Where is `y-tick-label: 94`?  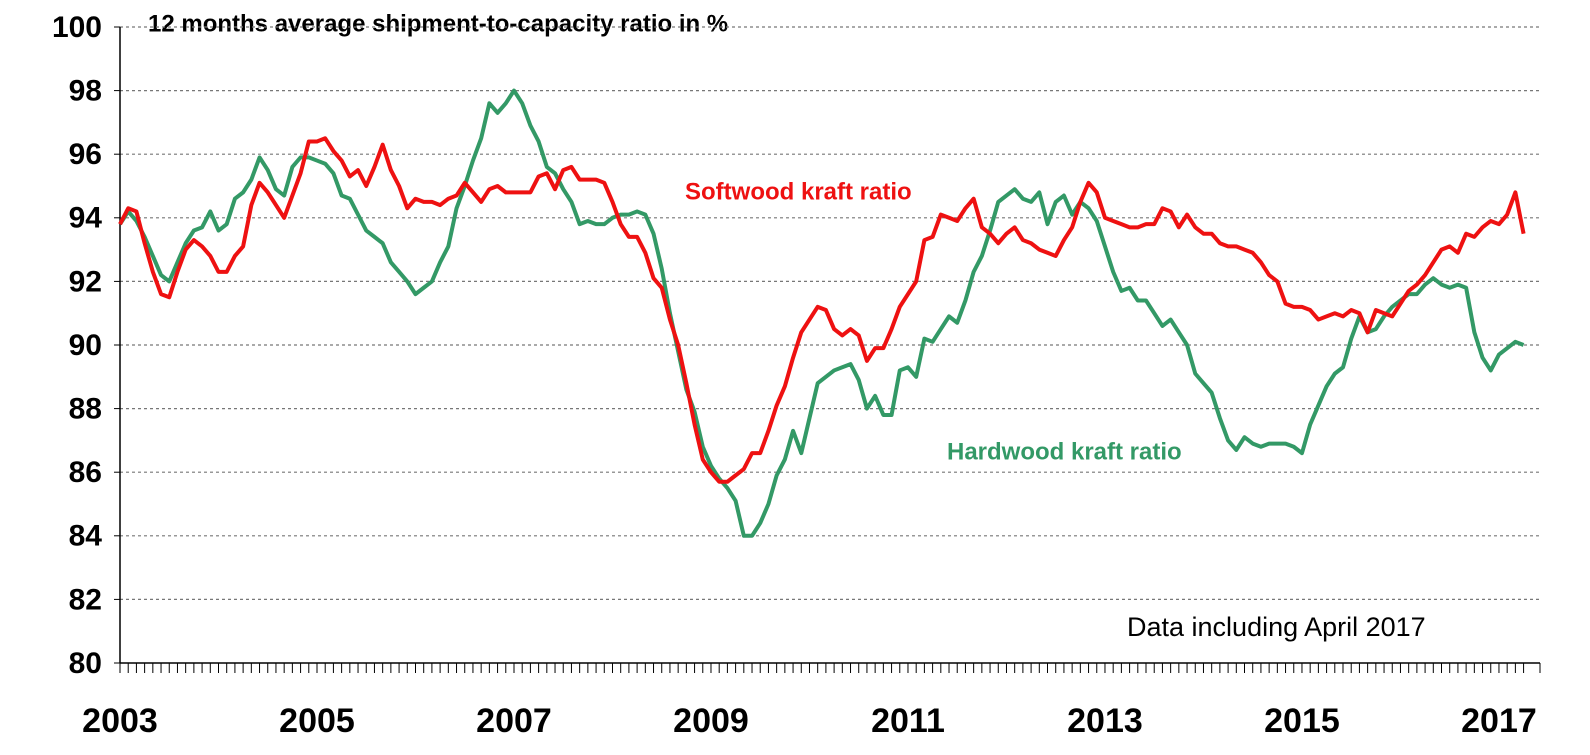
y-tick-label: 94 is located at coordinates (86, 218).